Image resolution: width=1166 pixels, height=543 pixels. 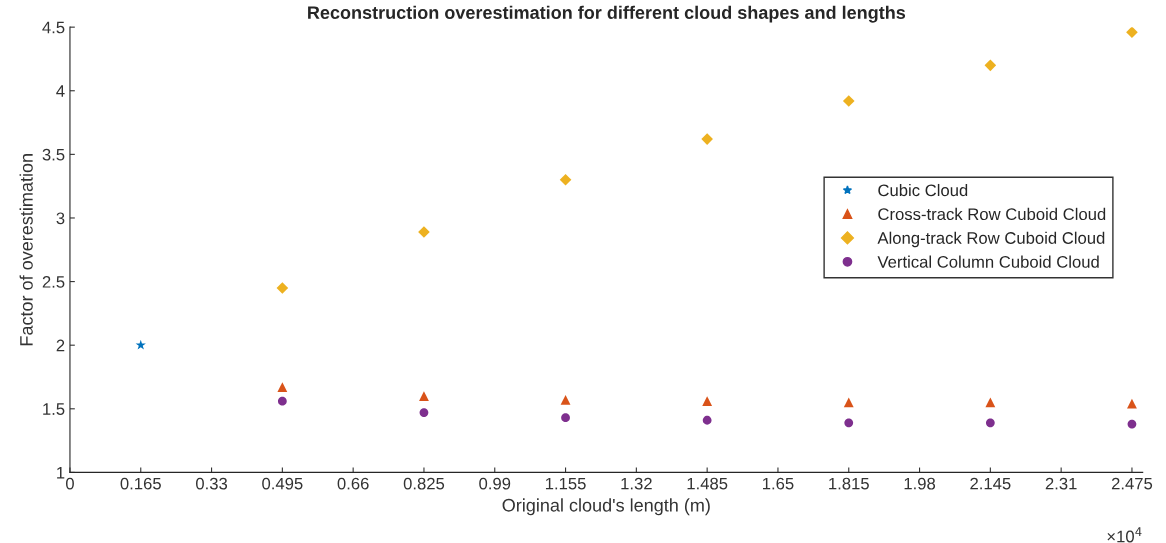 I want to click on y-tick-label: 2.5, so click(x=53, y=281).